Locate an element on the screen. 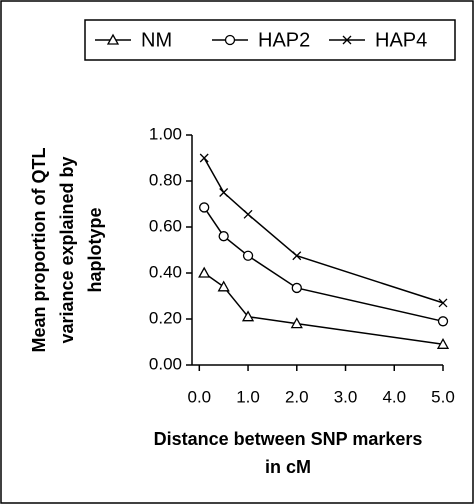  y-tick-label: 0.00 is located at coordinates (165, 363).